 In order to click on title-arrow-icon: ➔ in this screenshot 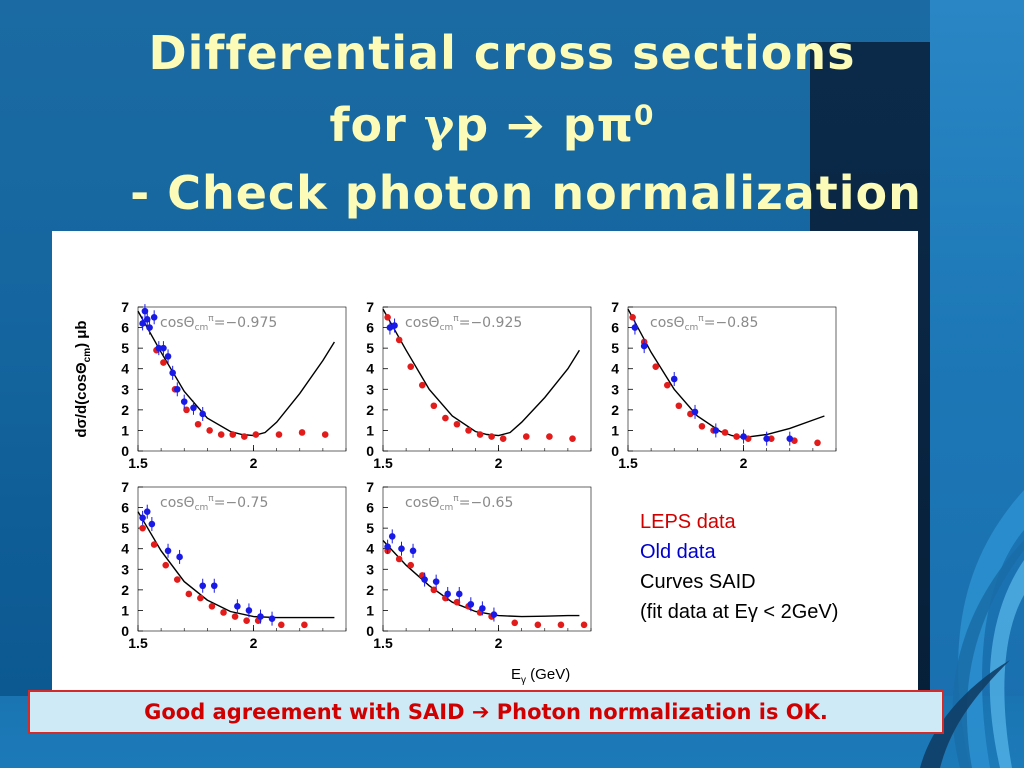, I will do `click(526, 125)`.